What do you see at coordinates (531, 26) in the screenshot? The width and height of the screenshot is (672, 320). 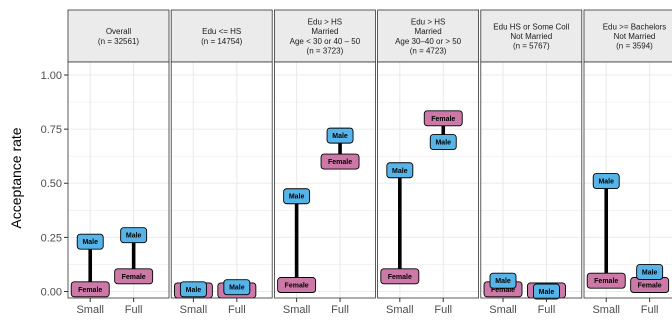 I see `facet-strip-text: Edu HS or Some Coll` at bounding box center [531, 26].